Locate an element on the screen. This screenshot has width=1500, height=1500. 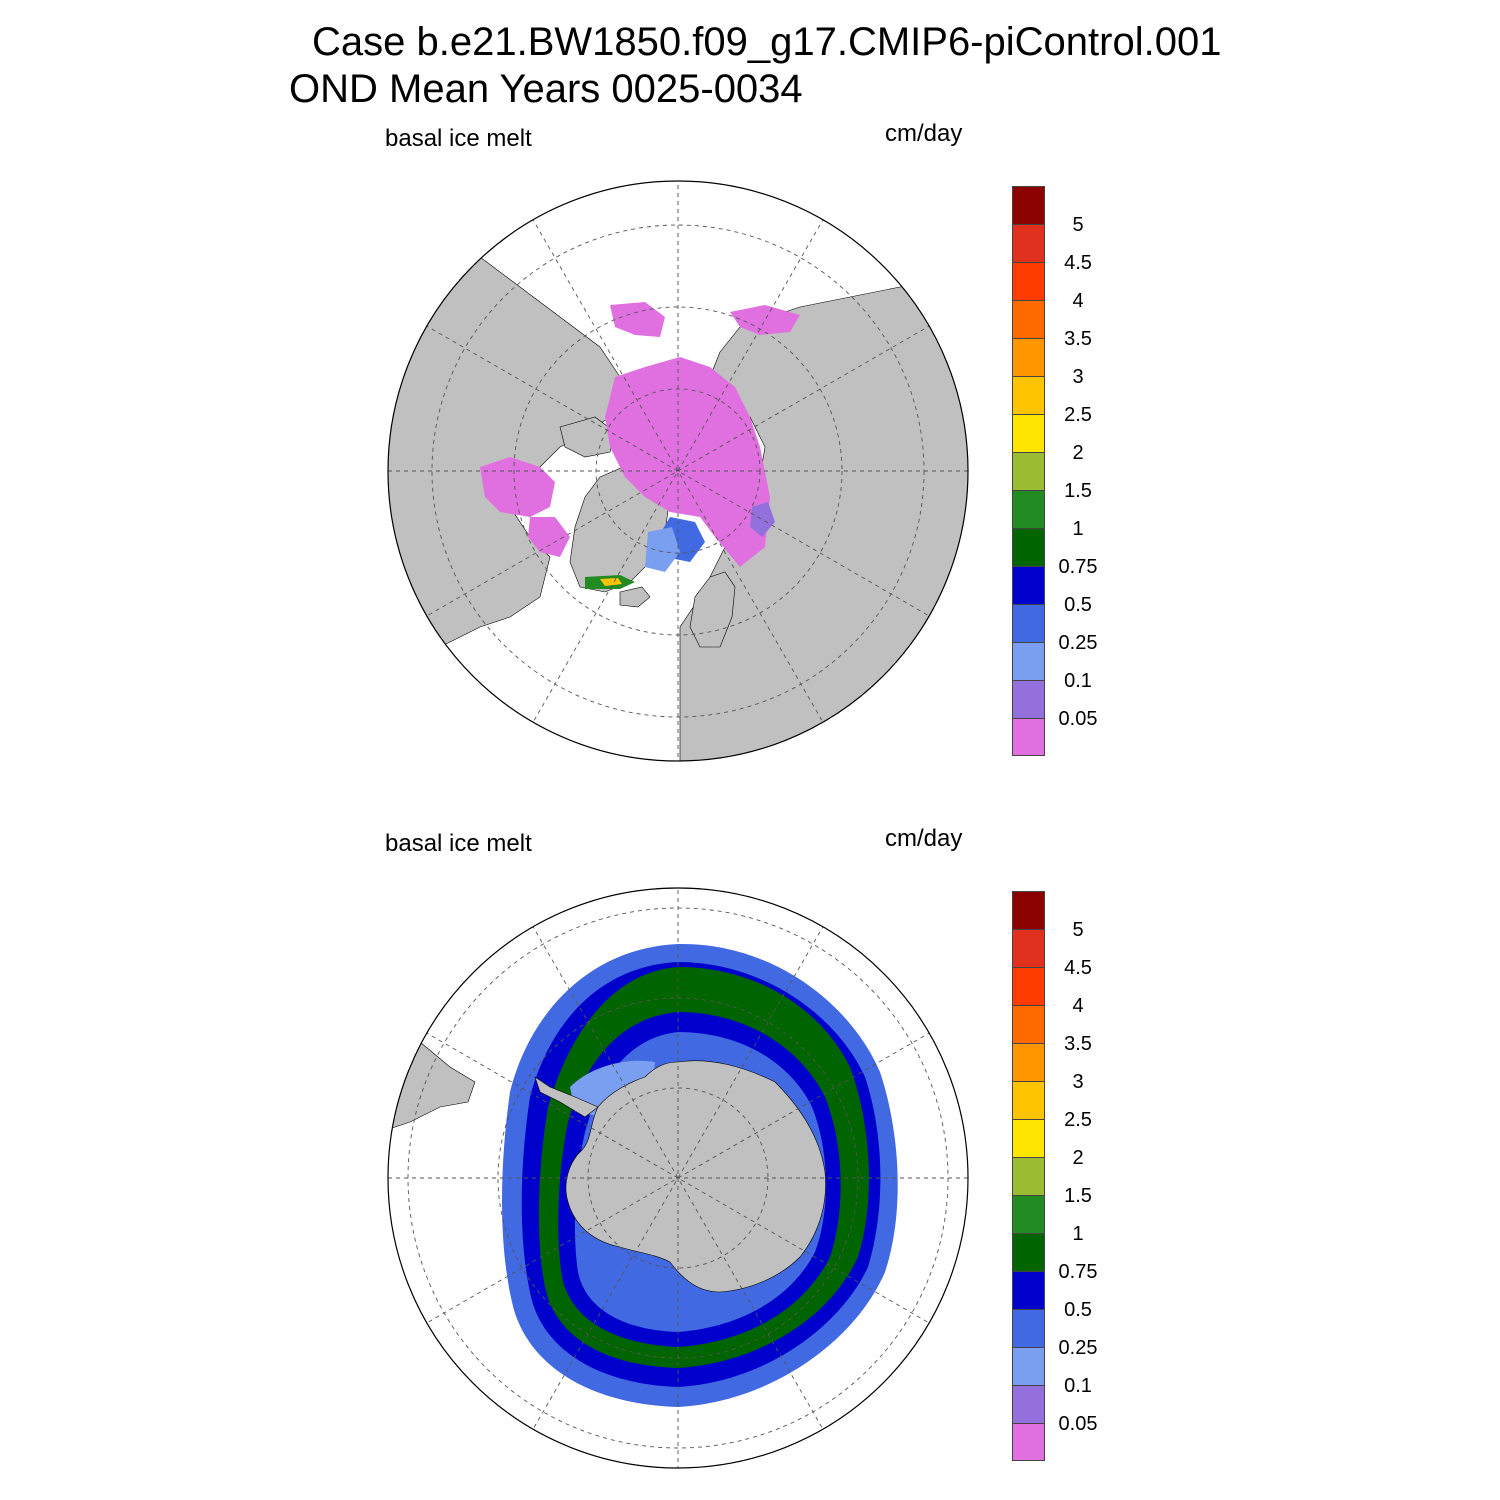
north-panel-variable-label: basal ice melt is located at coordinates (458, 138).